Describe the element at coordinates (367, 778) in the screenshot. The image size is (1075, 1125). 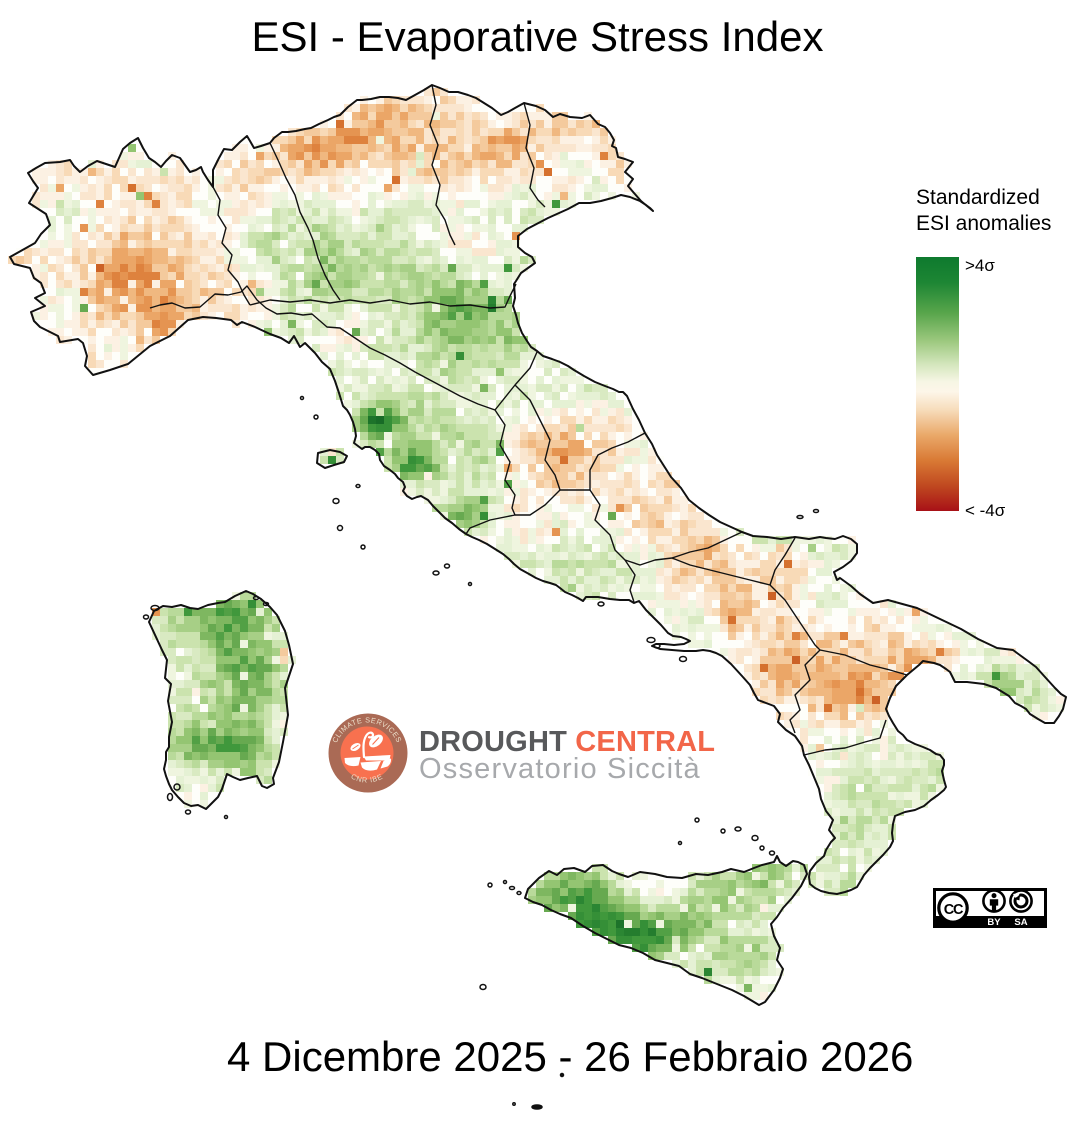
I see `svg-text: CNR IBE` at that location.